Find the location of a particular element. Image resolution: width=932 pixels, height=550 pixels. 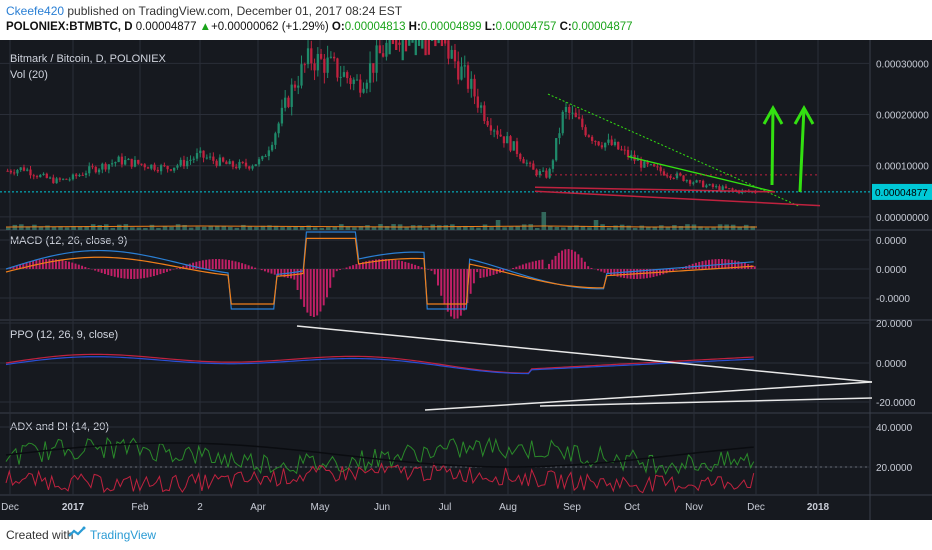

up-arrow-head is located at coordinates (773, 114).